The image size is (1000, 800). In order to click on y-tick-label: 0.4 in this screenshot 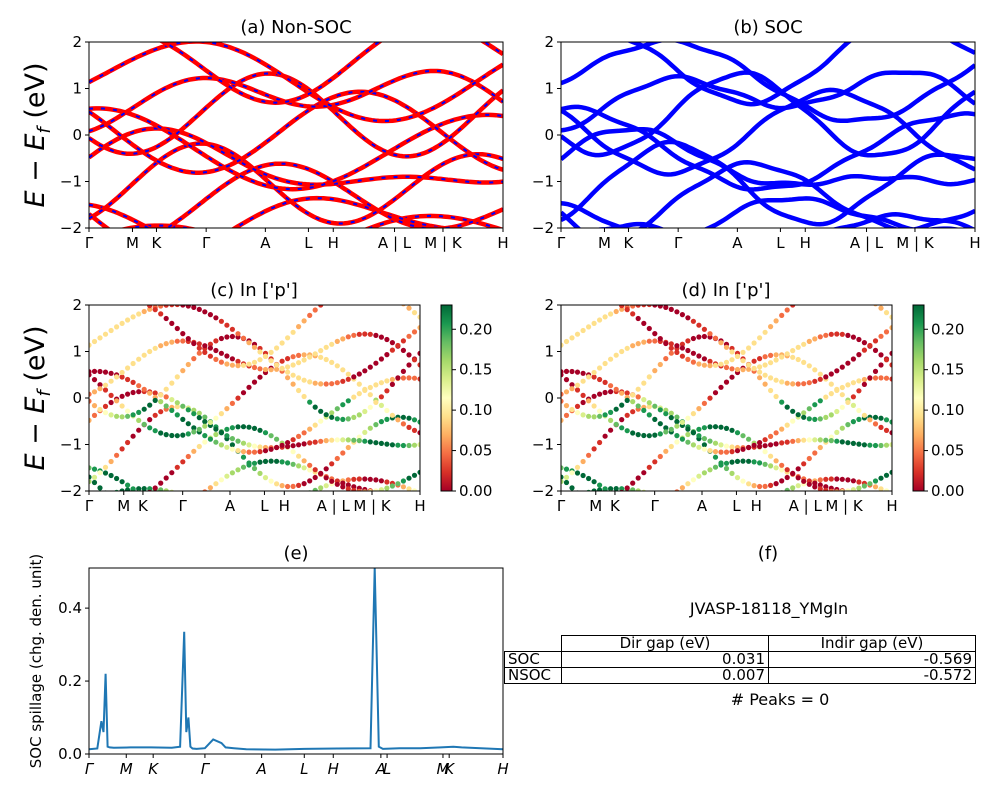, I will do `click(70, 608)`.